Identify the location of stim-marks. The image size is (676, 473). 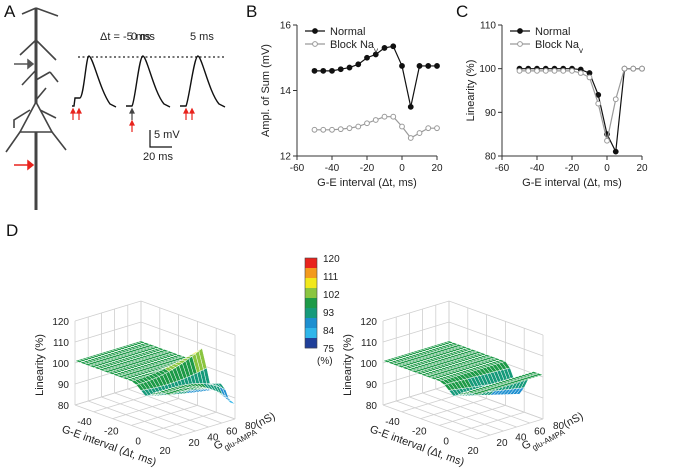
(132, 119).